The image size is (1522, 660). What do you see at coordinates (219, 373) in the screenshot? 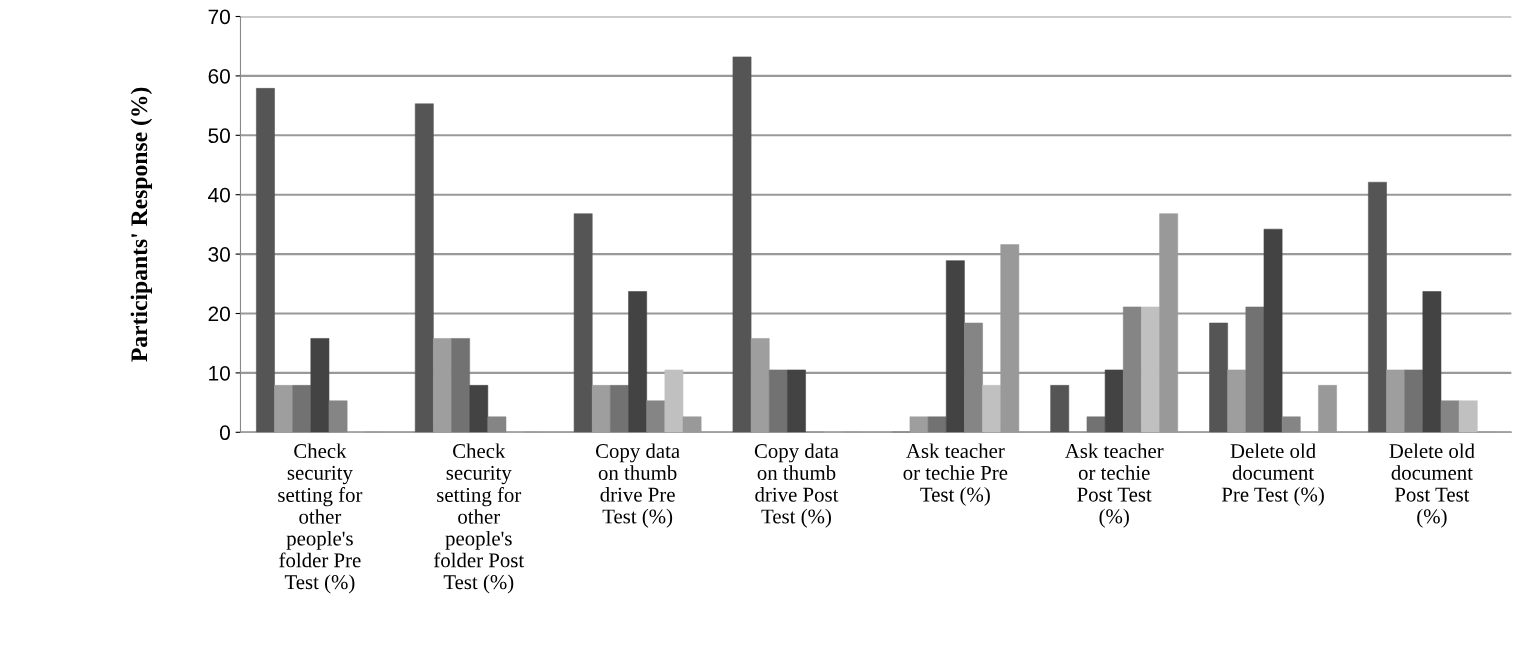
I see `y-tick-label: 10` at bounding box center [219, 373].